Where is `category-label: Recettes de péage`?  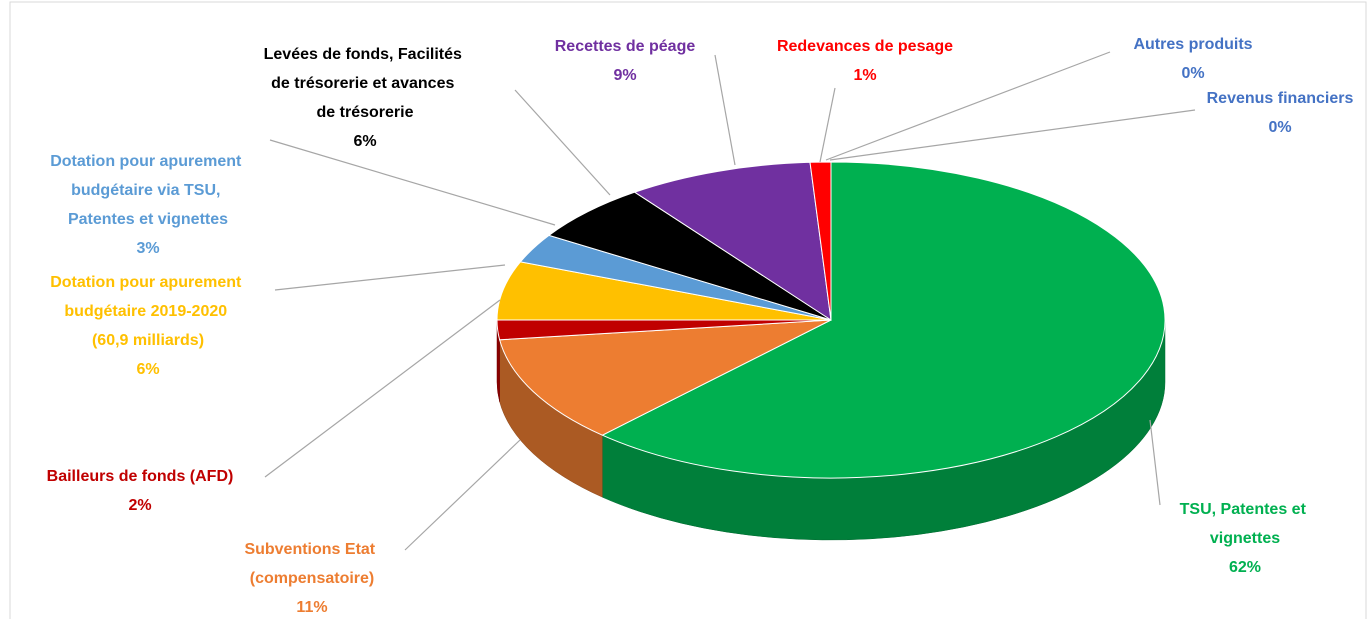
category-label: Recettes de péage is located at coordinates (625, 46).